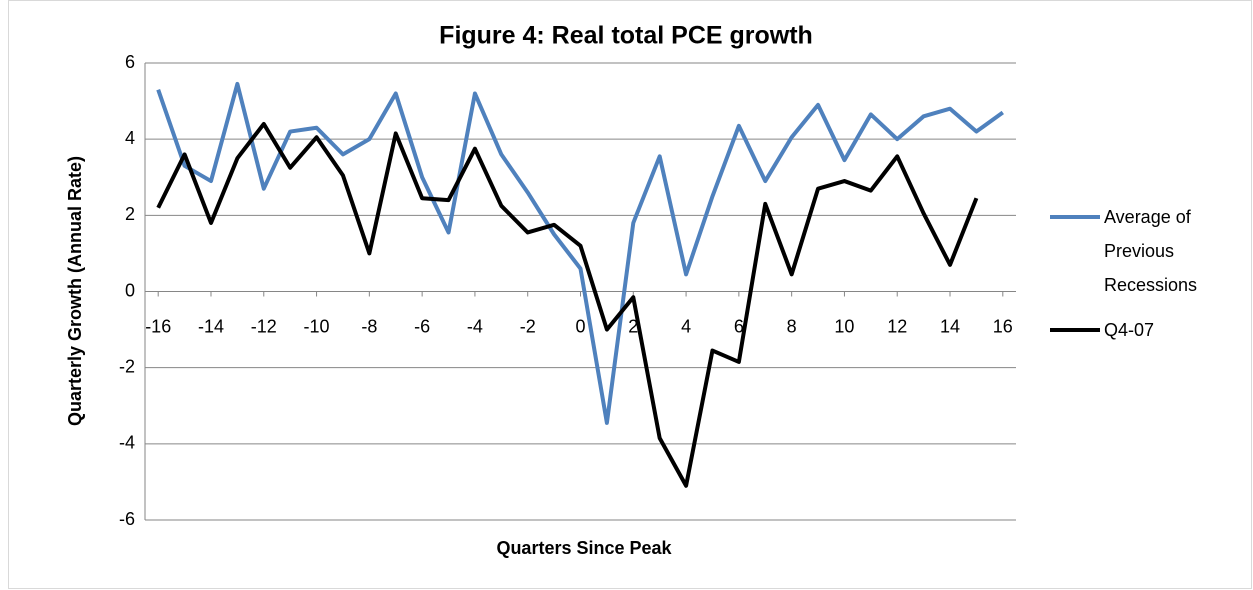 This screenshot has height=590, width=1253. What do you see at coordinates (739, 326) in the screenshot?
I see `x-tick-label: 6` at bounding box center [739, 326].